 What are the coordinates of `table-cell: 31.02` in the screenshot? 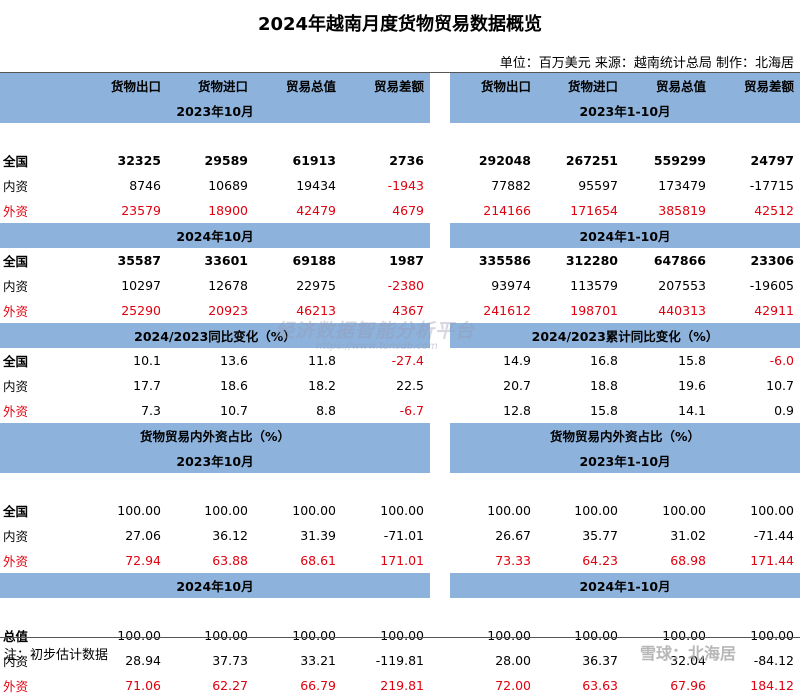 It's located at (688, 535).